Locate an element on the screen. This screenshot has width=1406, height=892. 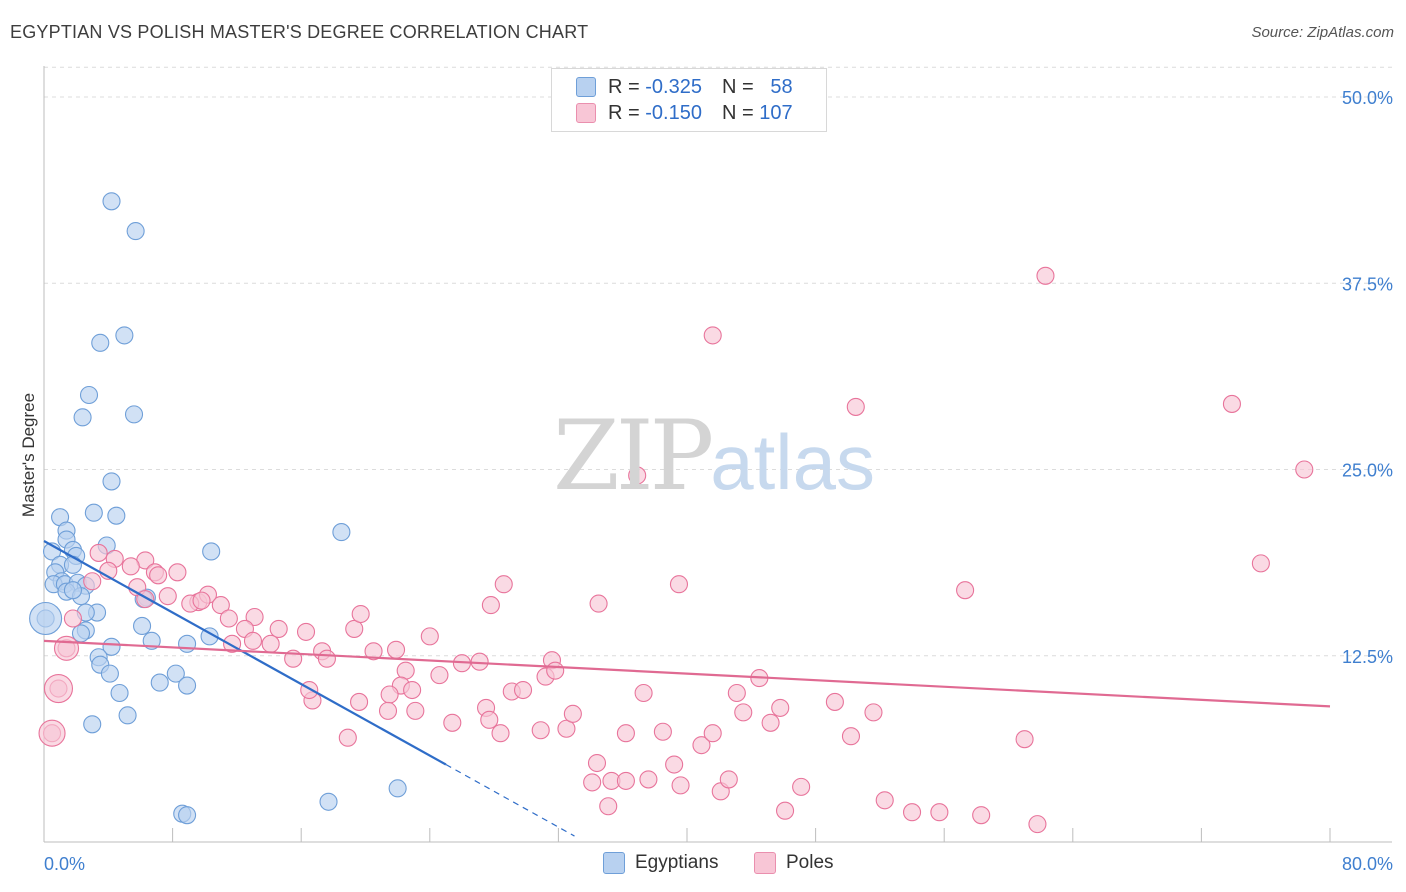
trend-line-egyptians-extension is located at coordinates (510, 800).